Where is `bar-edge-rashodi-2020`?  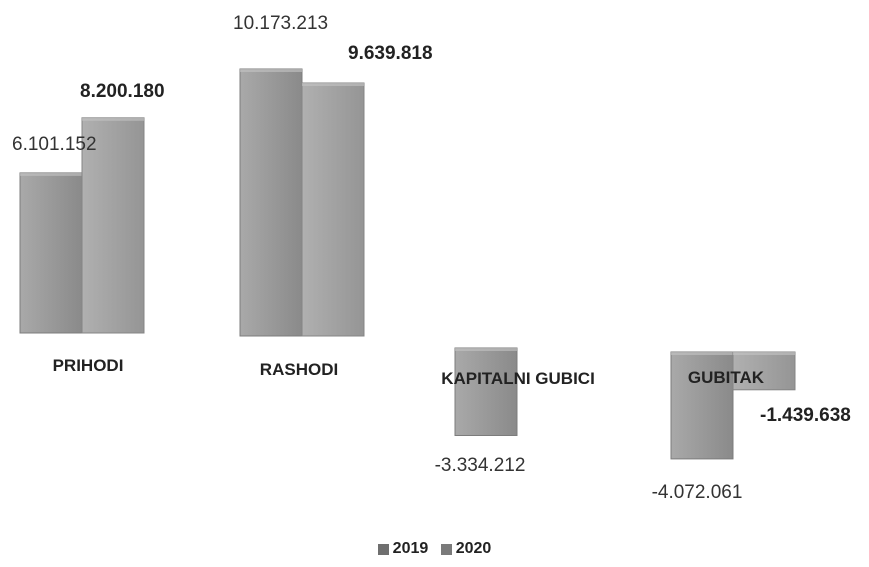
bar-edge-rashodi-2020 is located at coordinates (333, 84).